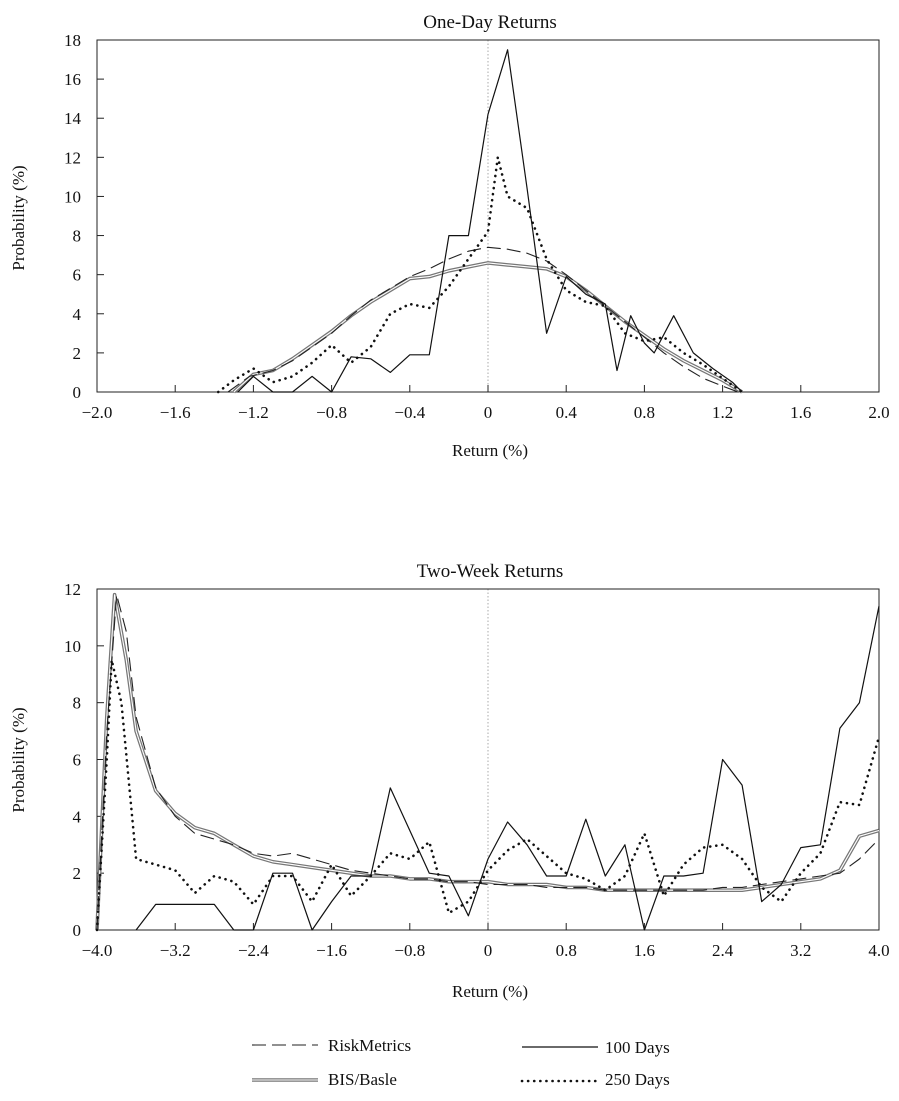 The height and width of the screenshot is (1101, 899). Describe the element at coordinates (72, 79) in the screenshot. I see `y-tick-label: 16` at that location.